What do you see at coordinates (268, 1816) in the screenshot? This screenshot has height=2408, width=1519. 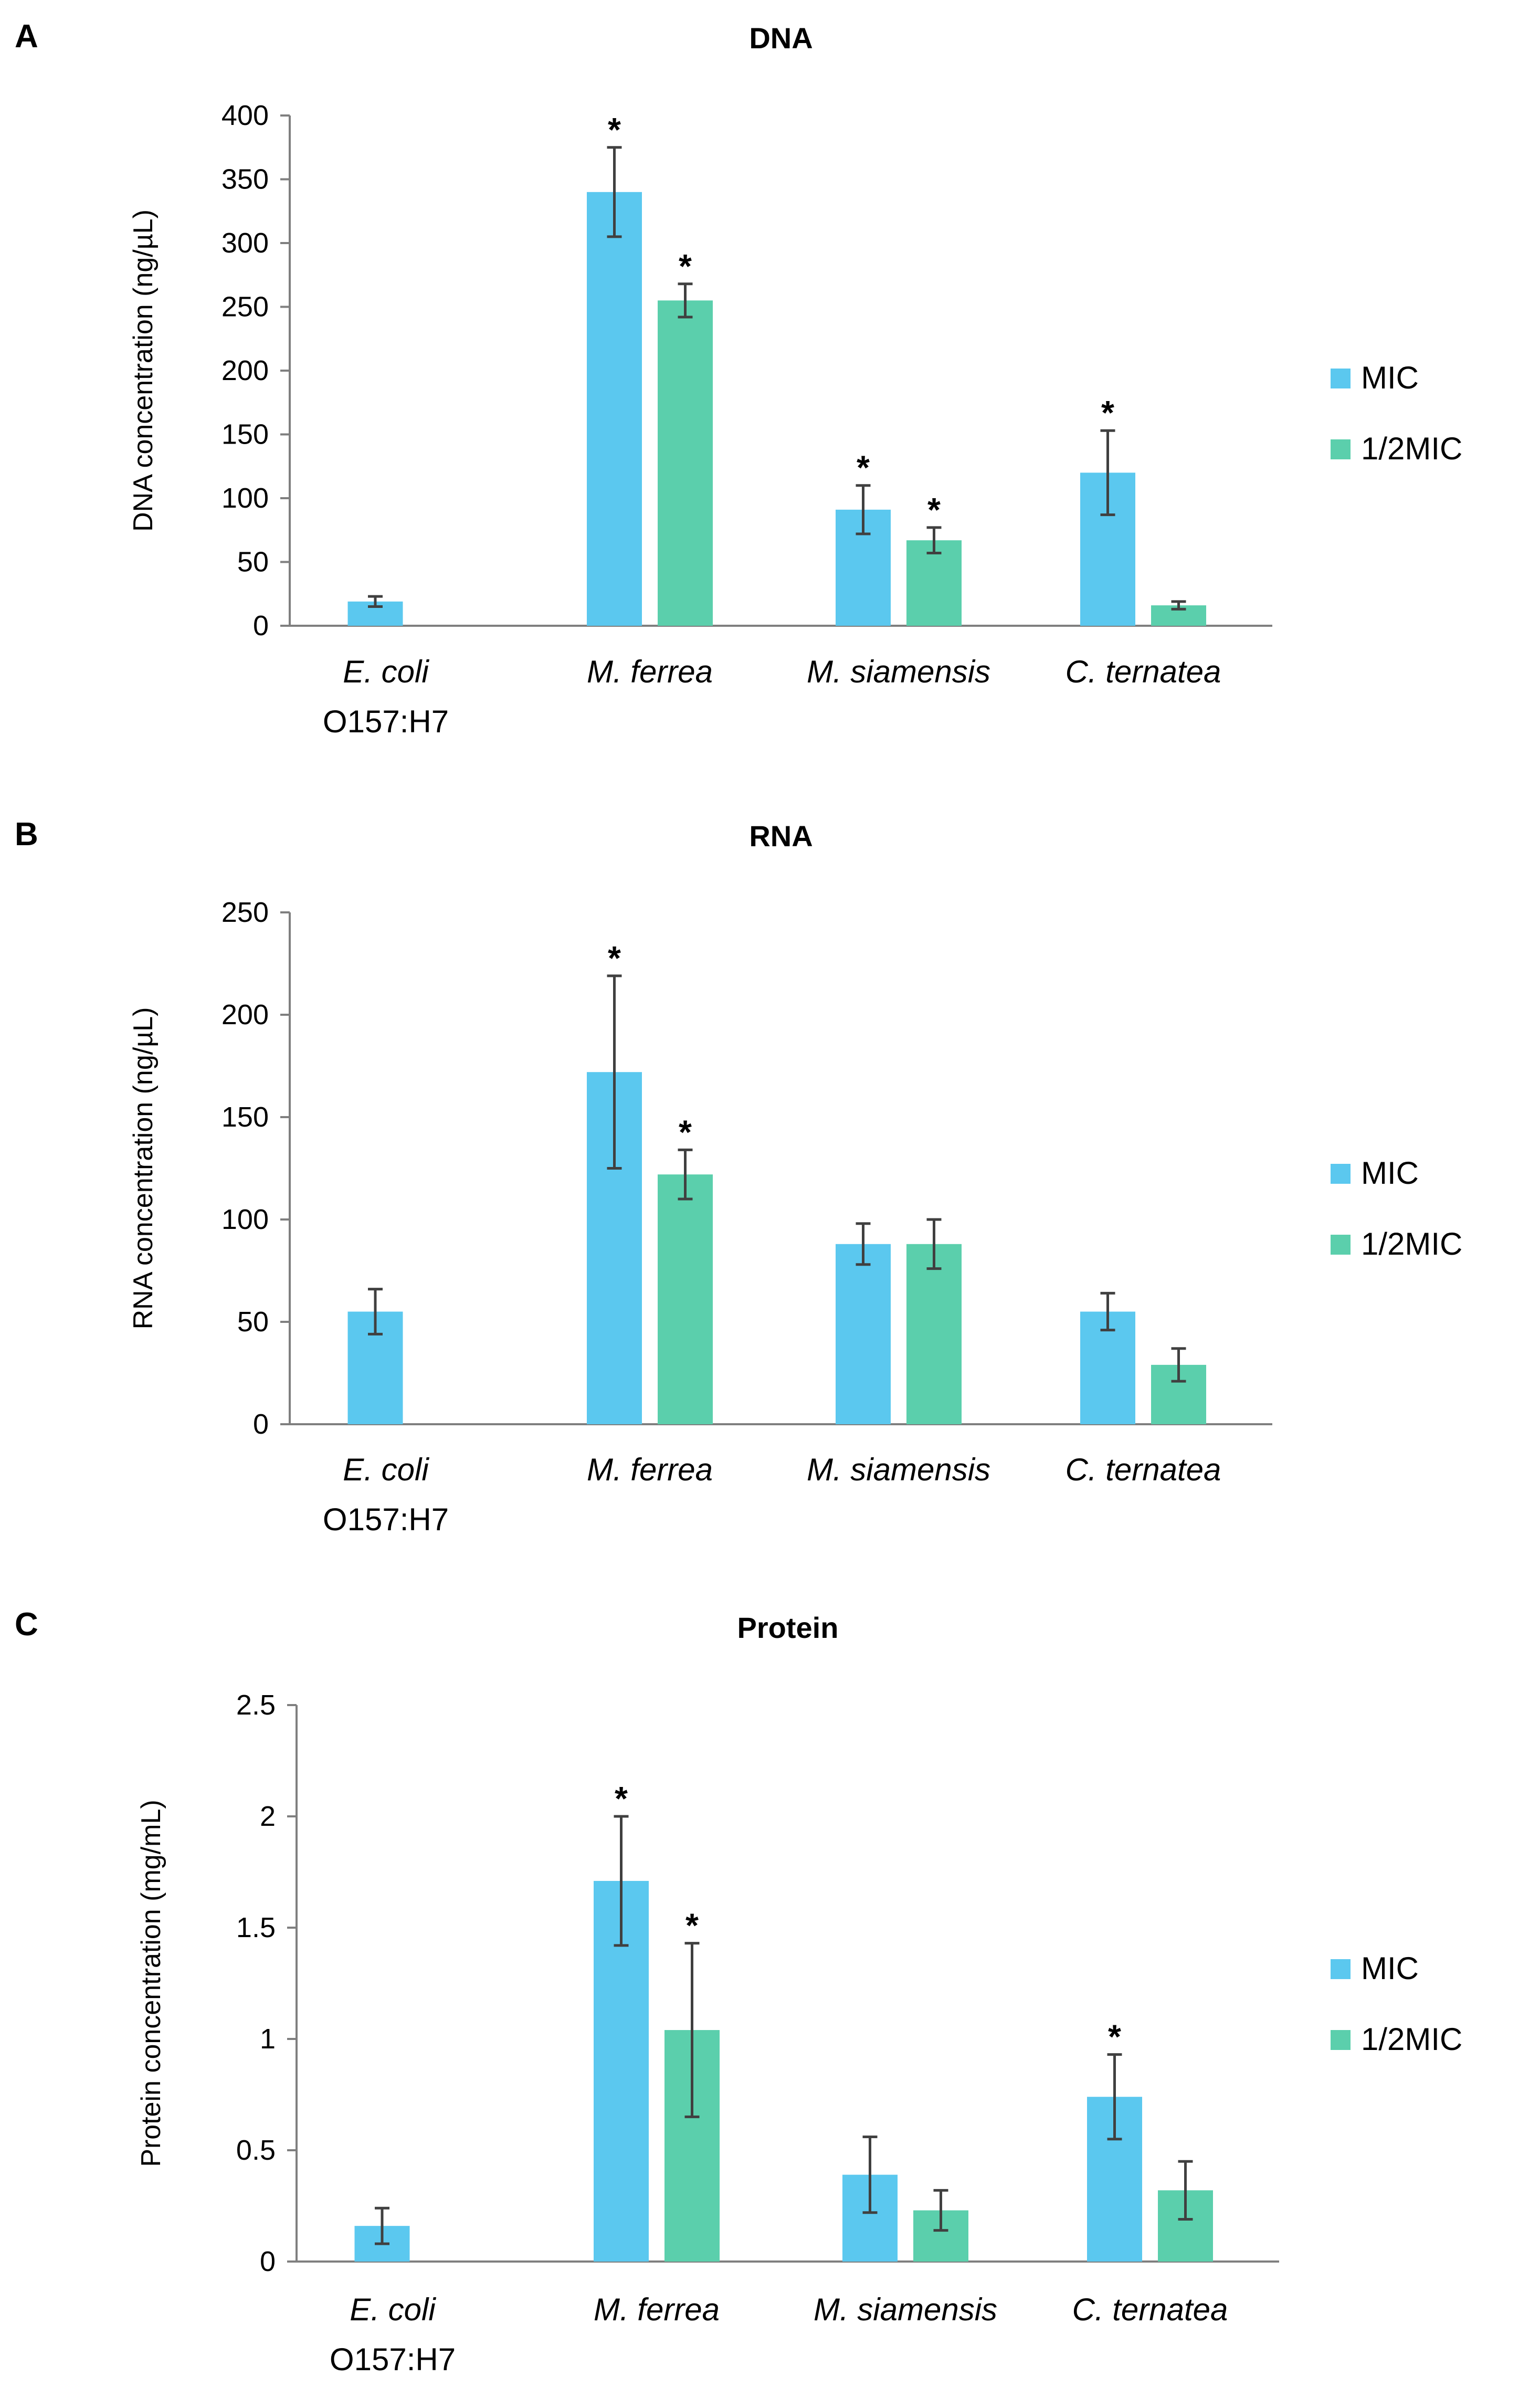 I see `y-tick-label: 2` at bounding box center [268, 1816].